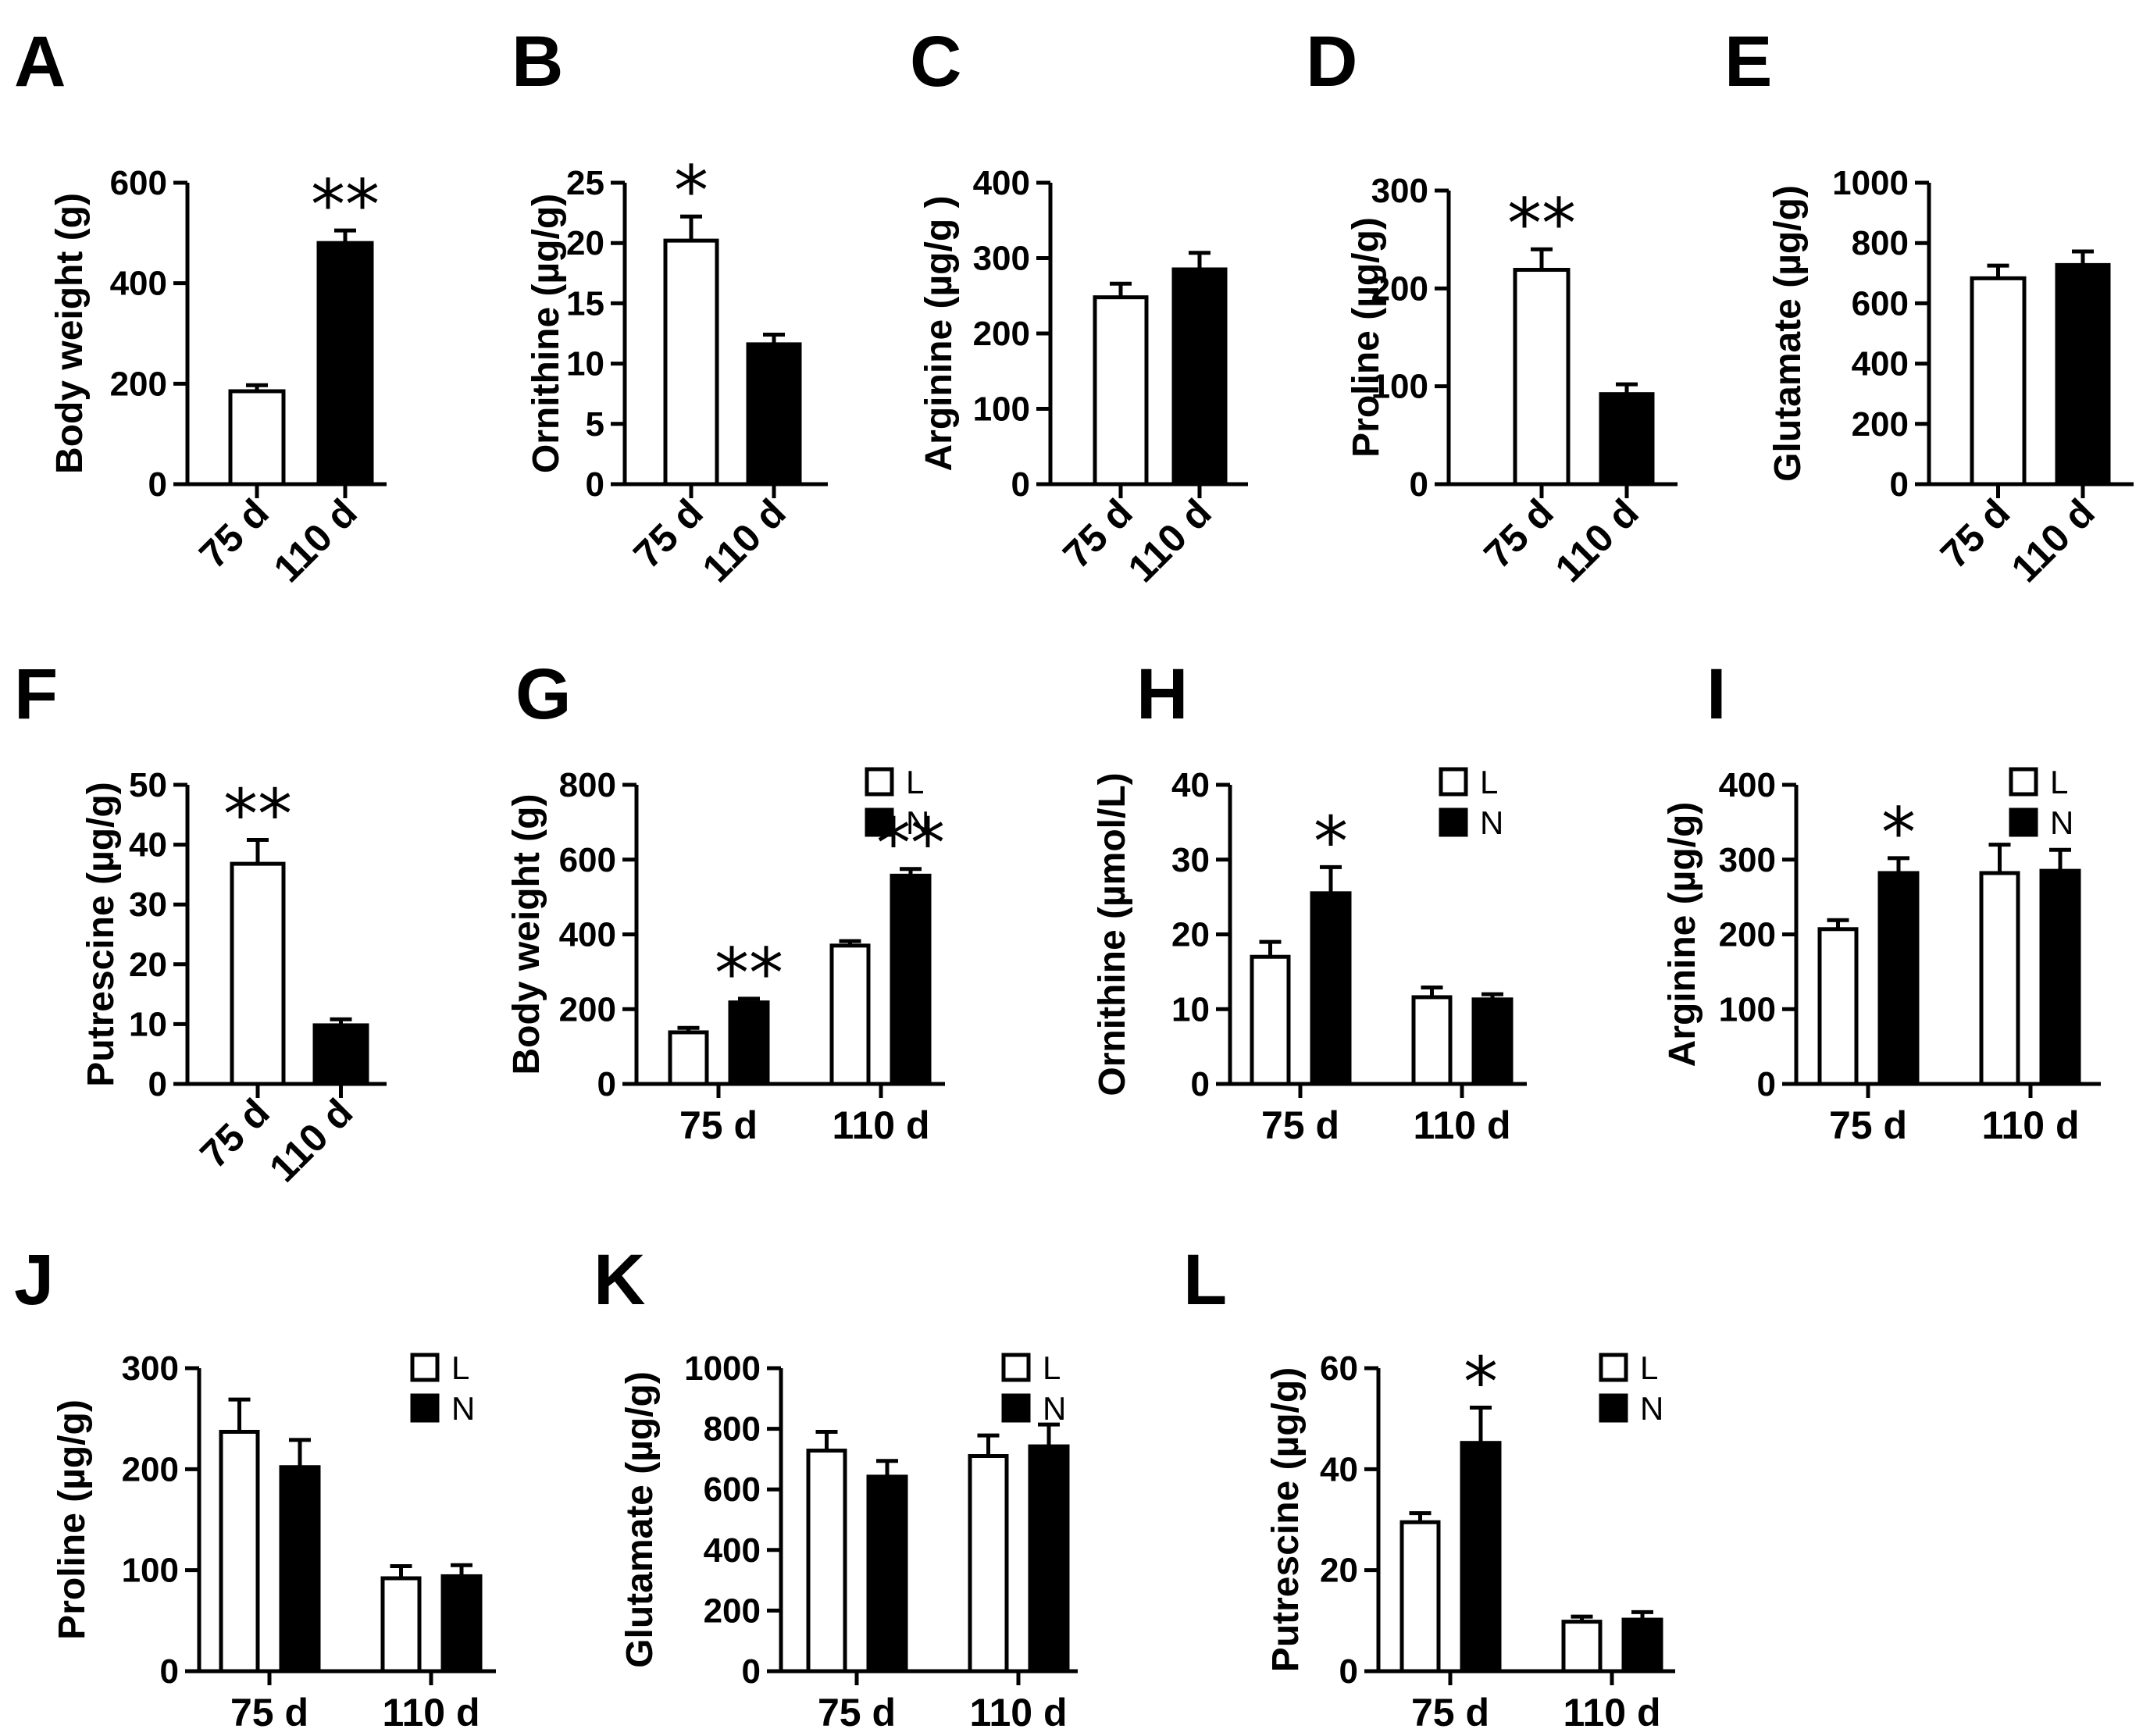 This screenshot has width=2150, height=1736. What do you see at coordinates (1339, 1368) in the screenshot?
I see `y-tick-label: 60` at bounding box center [1339, 1368].